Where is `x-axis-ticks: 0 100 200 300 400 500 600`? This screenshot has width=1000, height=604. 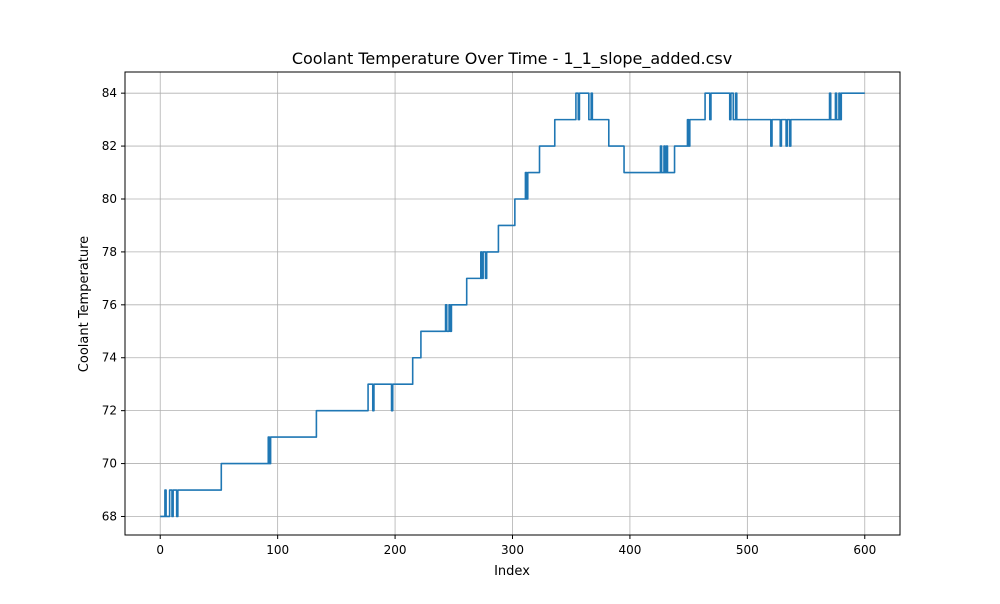
x-axis-ticks: 0 100 200 300 400 500 600 is located at coordinates (516, 546).